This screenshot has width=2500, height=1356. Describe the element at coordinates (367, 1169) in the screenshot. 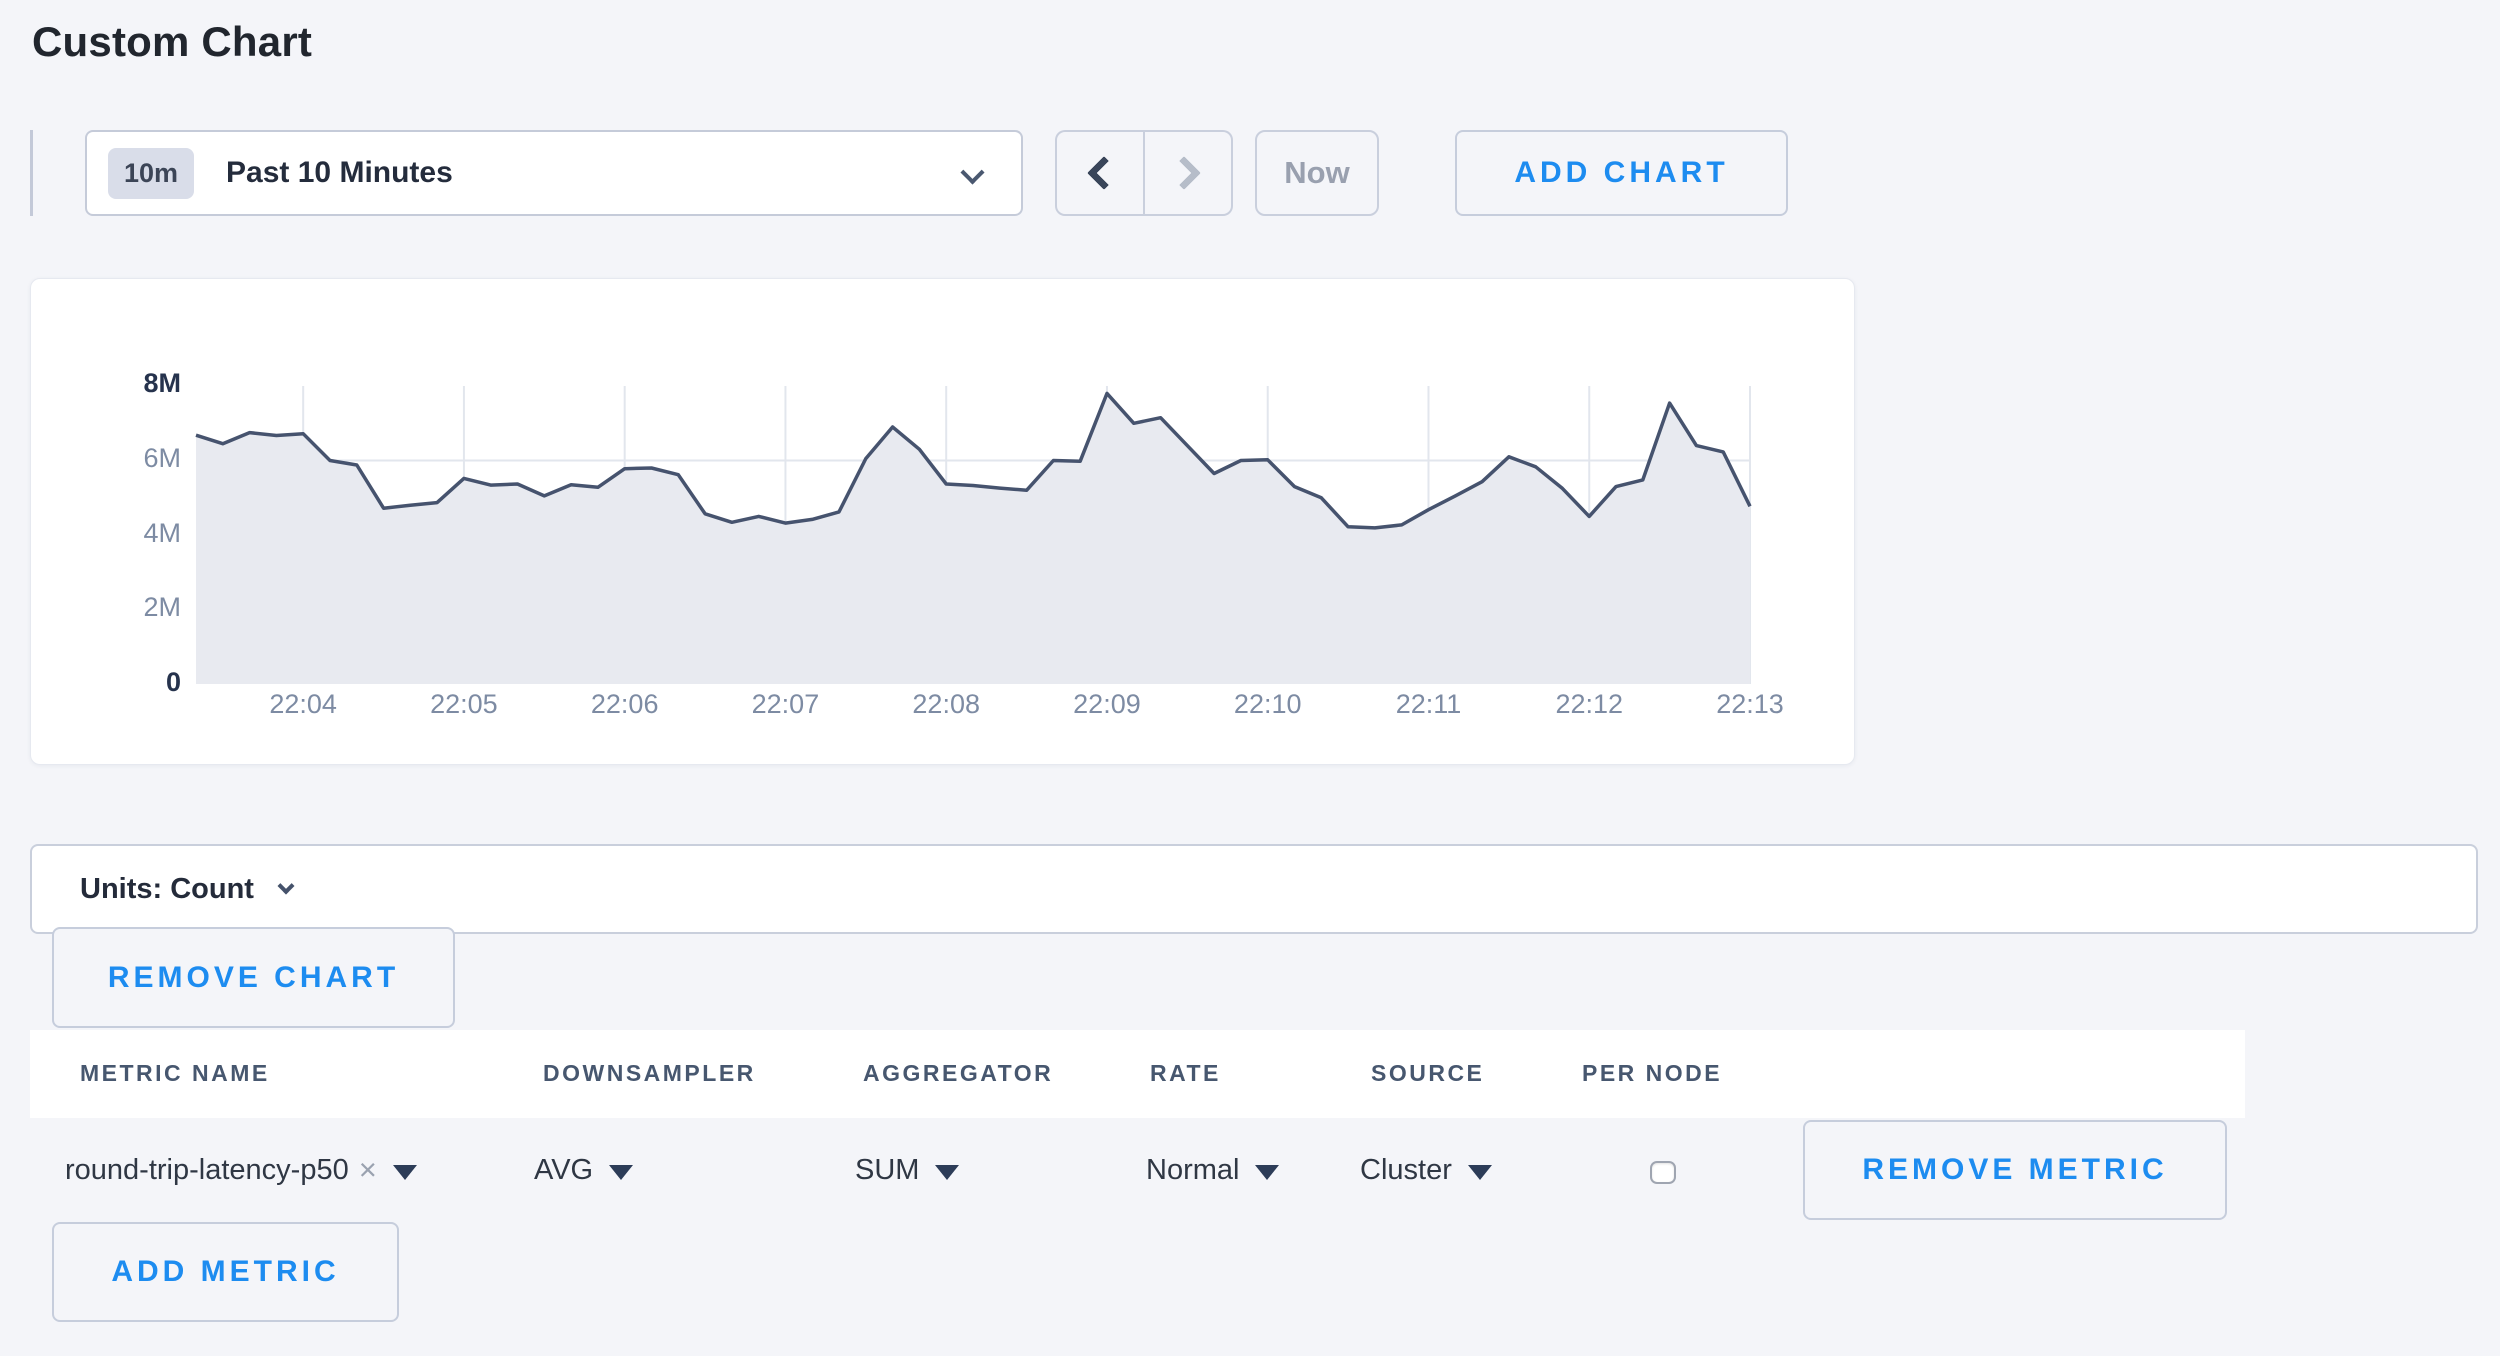

I see `clear-metric-icon: ×` at that location.